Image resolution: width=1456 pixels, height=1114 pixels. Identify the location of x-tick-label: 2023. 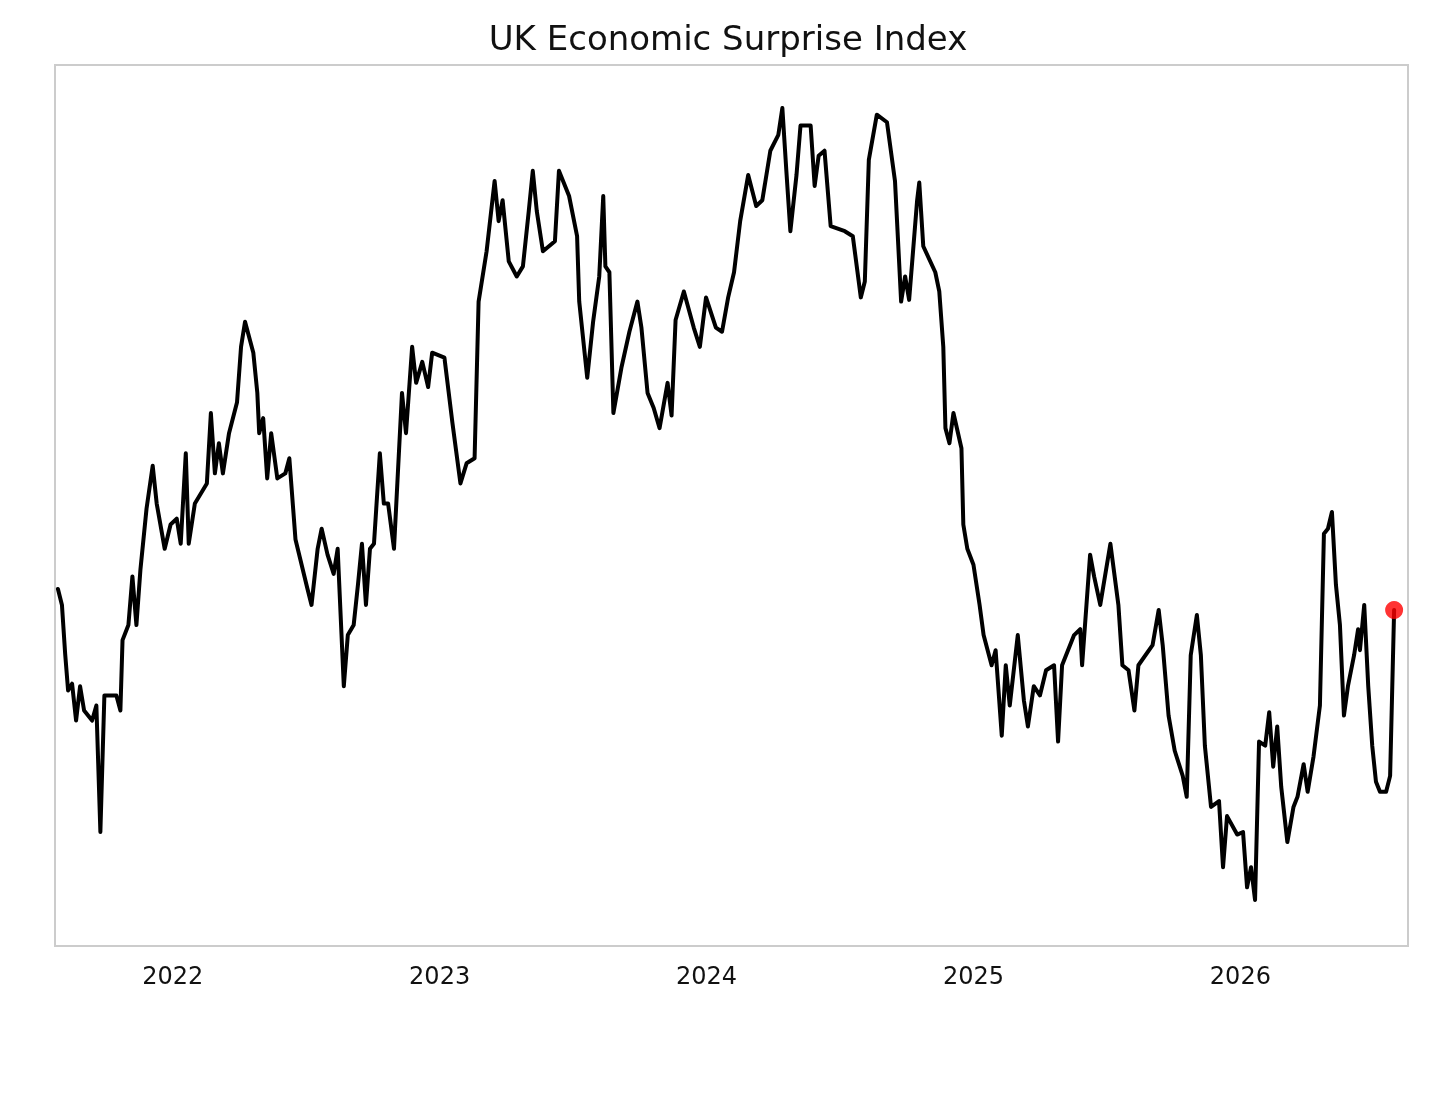
(440, 976).